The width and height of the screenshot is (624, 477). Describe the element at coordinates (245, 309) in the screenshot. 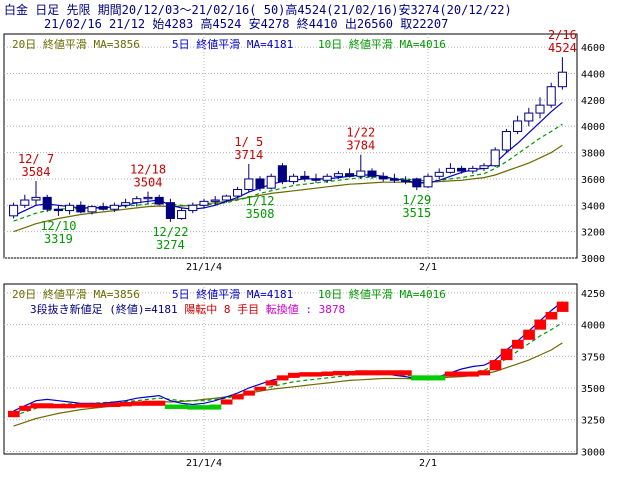

I see `info-segment: 8 手目` at that location.